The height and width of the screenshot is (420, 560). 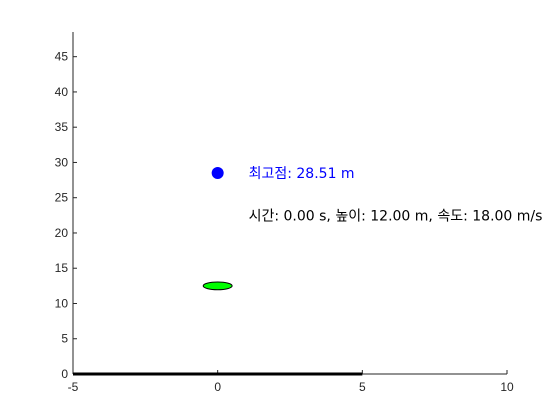 I want to click on y-tick-label: 0, so click(x=64, y=374).